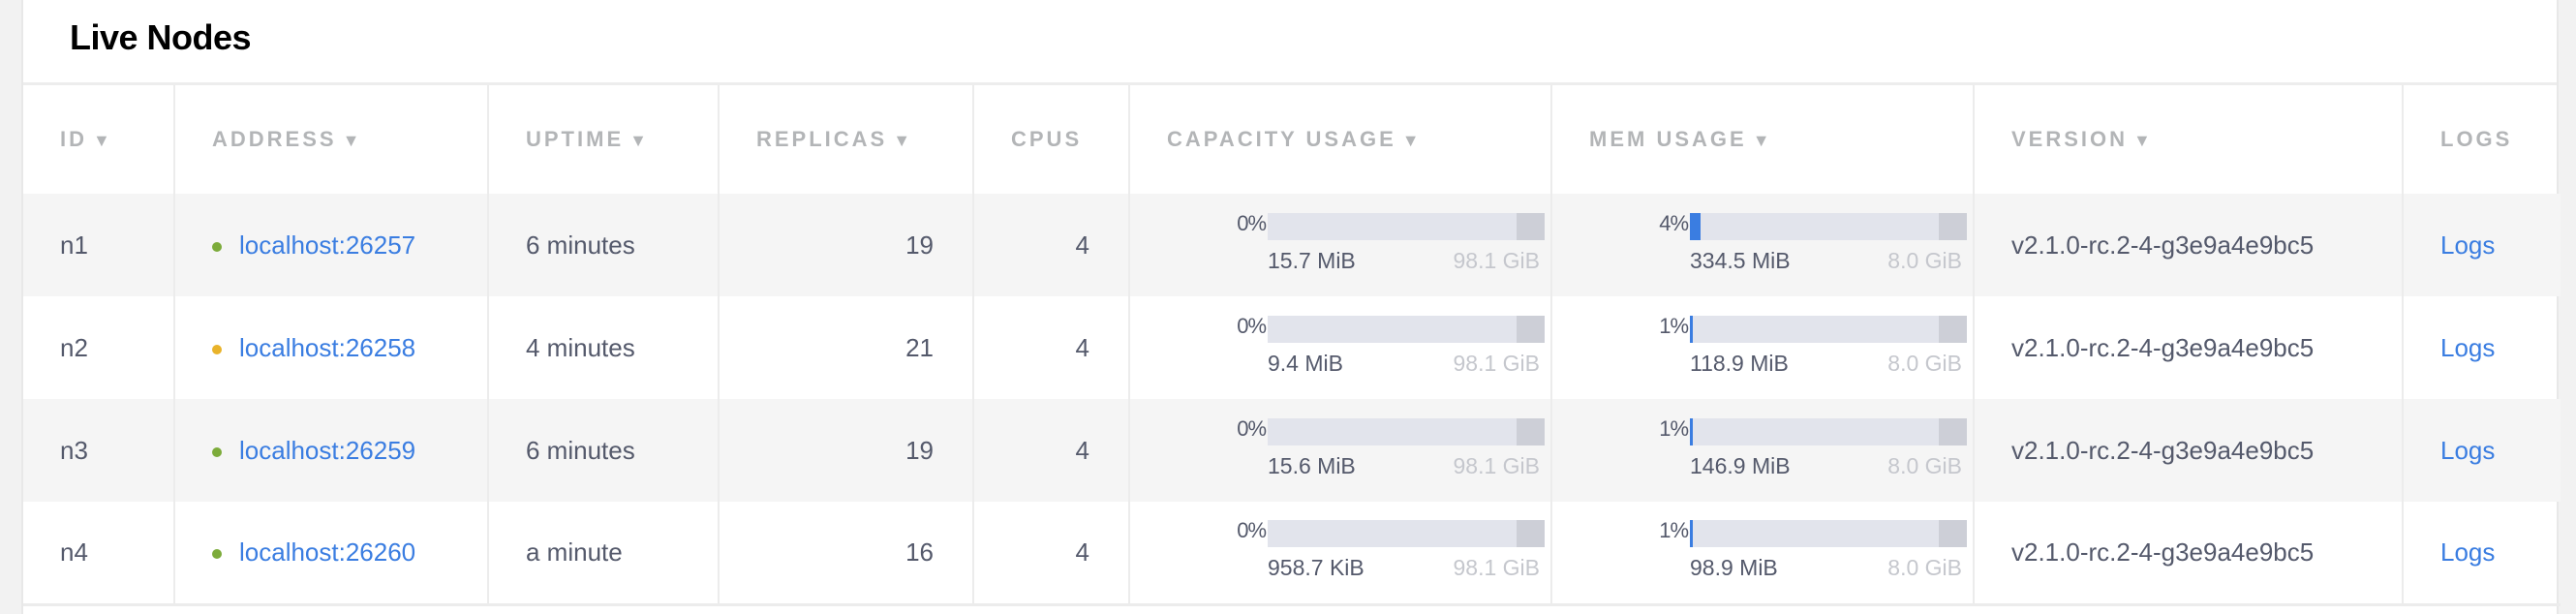  Describe the element at coordinates (1050, 347) in the screenshot. I see `node-cpus: 4` at that location.